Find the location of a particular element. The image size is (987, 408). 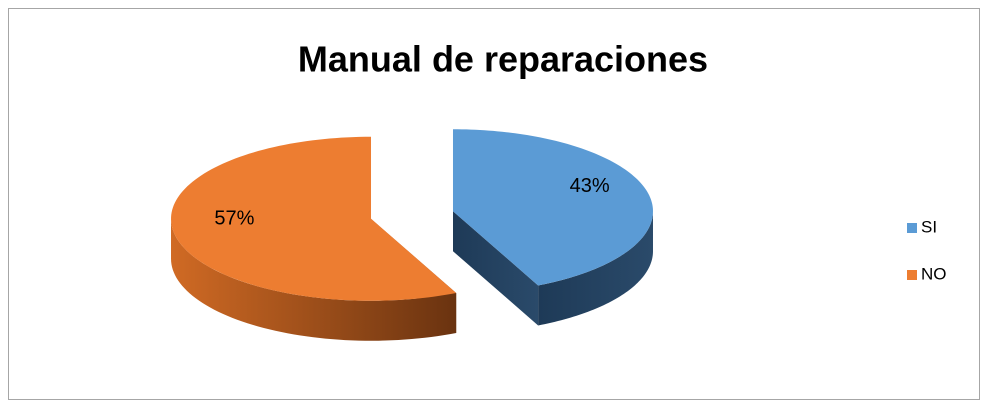

chart-title: Manual de reparaciones is located at coordinates (503, 59).